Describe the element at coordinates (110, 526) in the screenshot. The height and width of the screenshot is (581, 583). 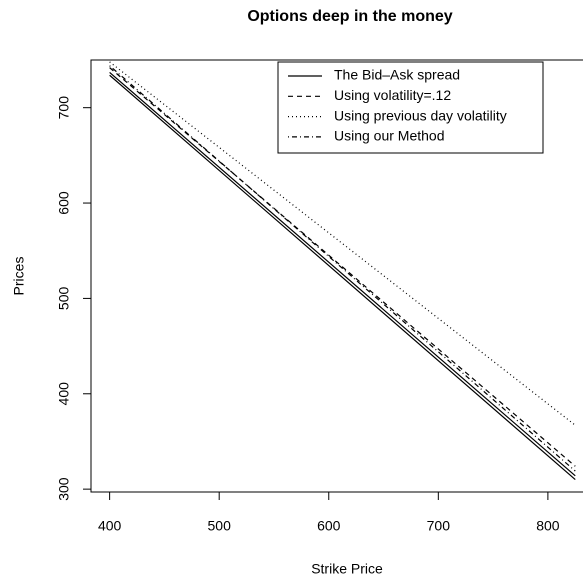
I see `x-tick-label: 400` at that location.